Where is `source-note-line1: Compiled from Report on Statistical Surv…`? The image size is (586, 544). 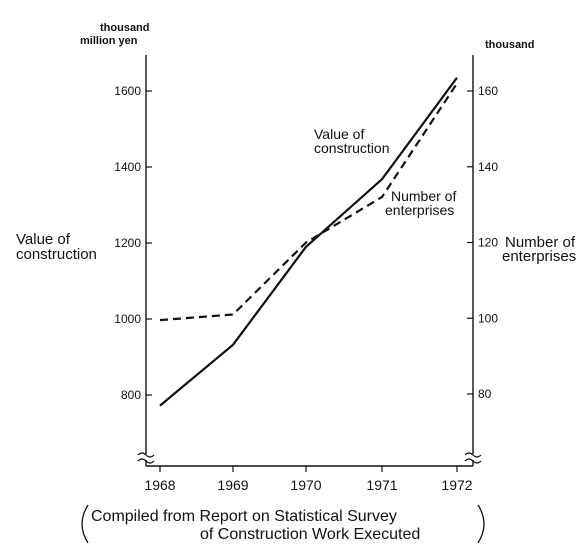
source-note-line1: Compiled from Report on Statistical Surv… is located at coordinates (244, 516).